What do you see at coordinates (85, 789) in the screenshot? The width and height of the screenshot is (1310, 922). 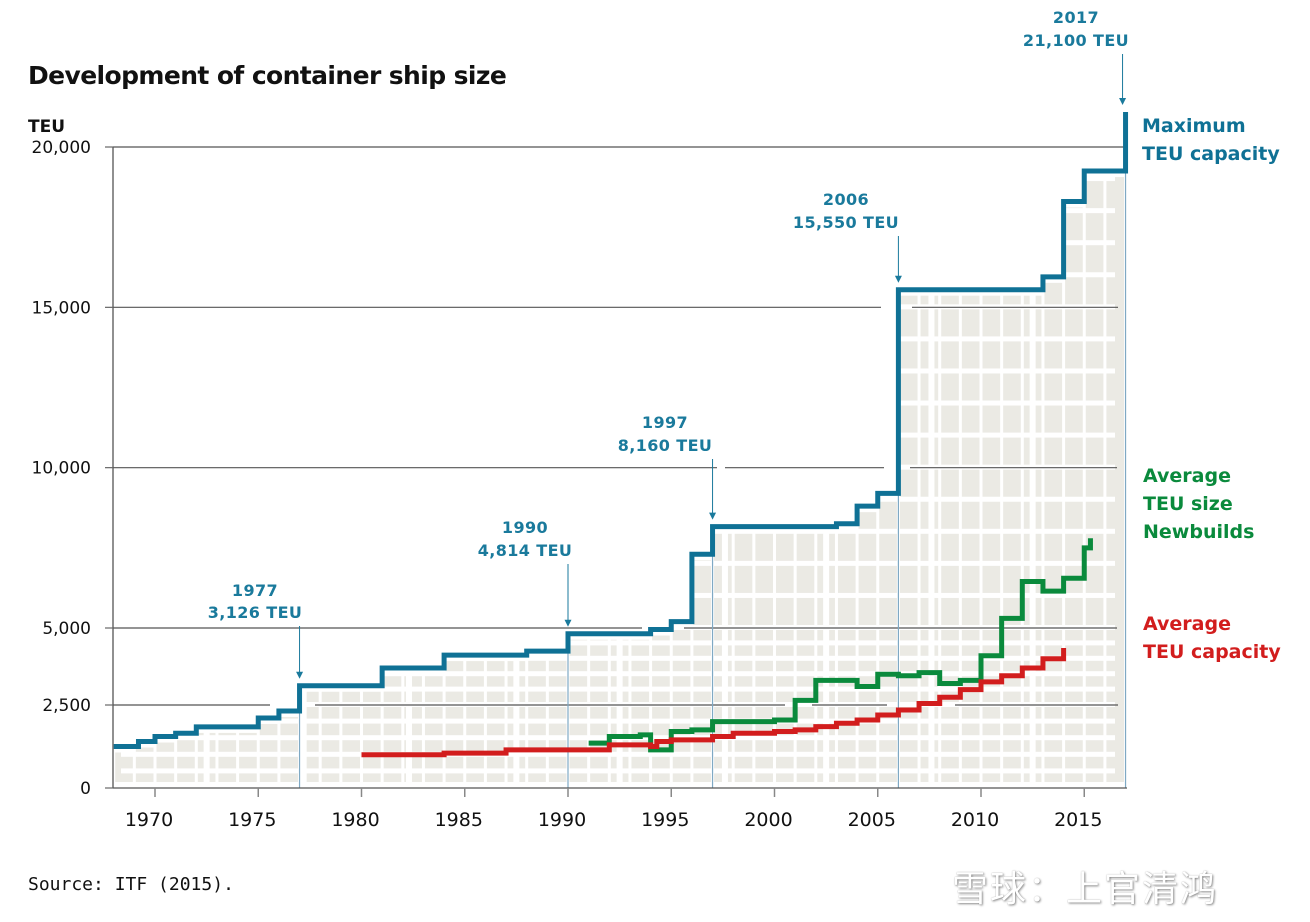 I see `y-tick-label: 0` at bounding box center [85, 789].